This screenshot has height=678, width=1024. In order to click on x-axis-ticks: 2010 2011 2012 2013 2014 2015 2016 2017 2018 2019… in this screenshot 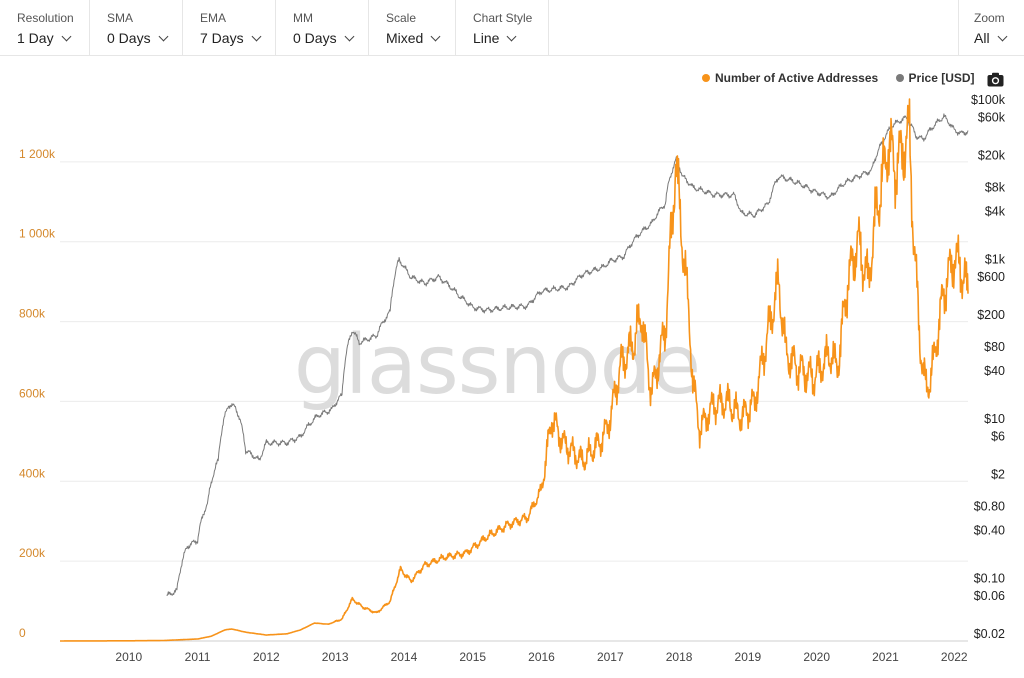, I will do `click(541, 657)`.